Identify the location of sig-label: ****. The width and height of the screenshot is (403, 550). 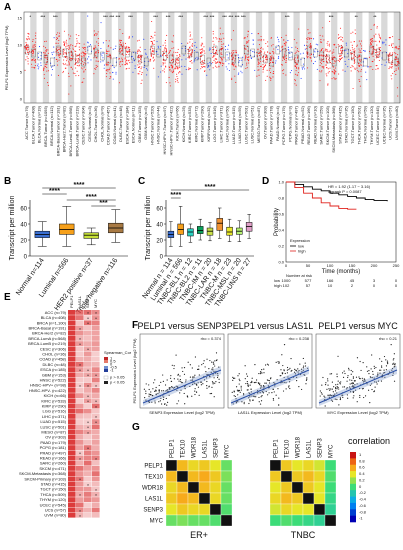
(79, 185).